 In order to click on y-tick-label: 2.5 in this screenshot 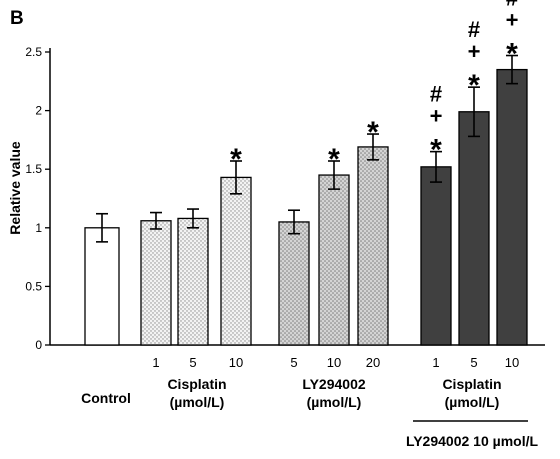, I will do `click(33, 52)`.